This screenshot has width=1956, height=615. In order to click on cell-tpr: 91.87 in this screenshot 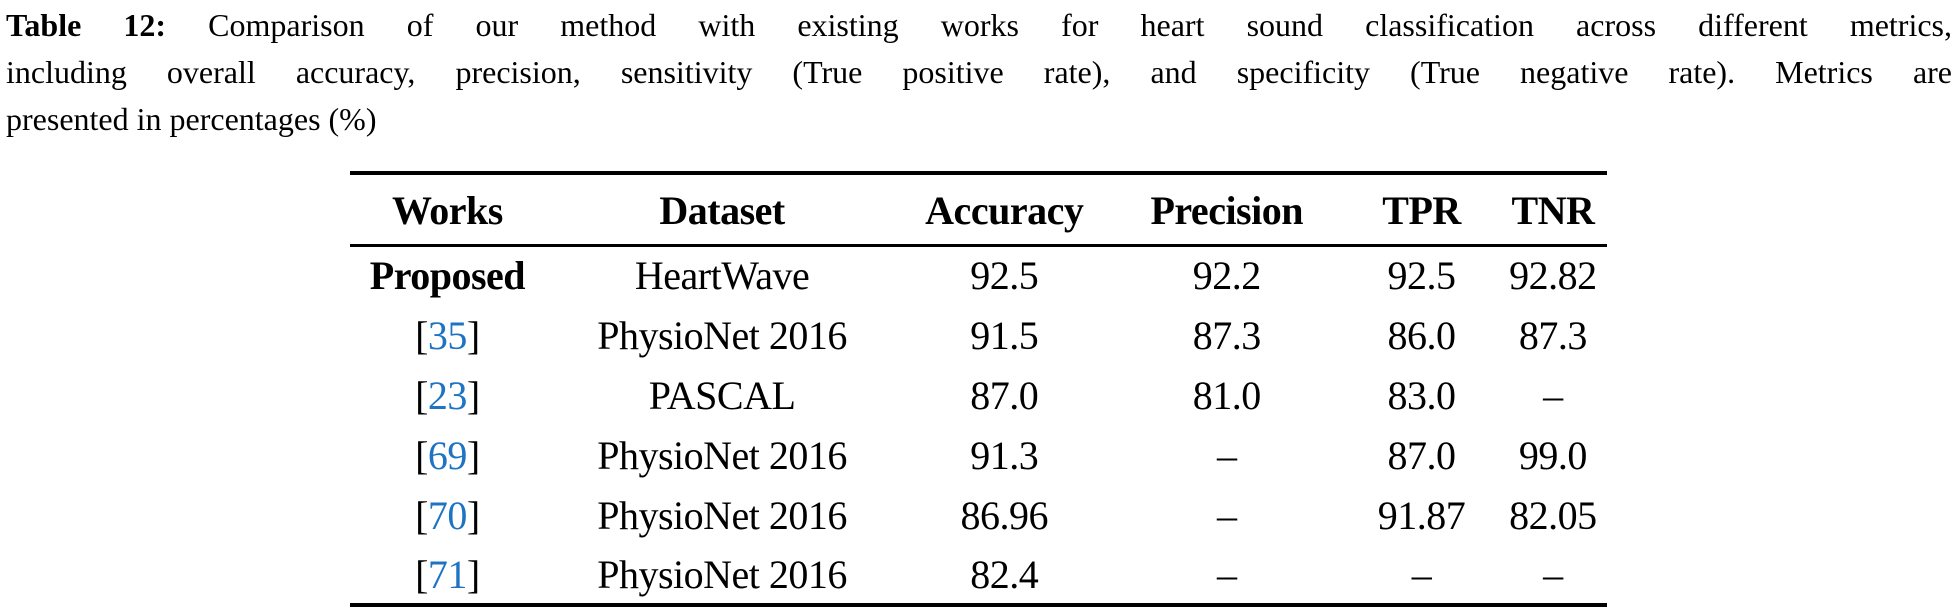, I will do `click(1421, 515)`.